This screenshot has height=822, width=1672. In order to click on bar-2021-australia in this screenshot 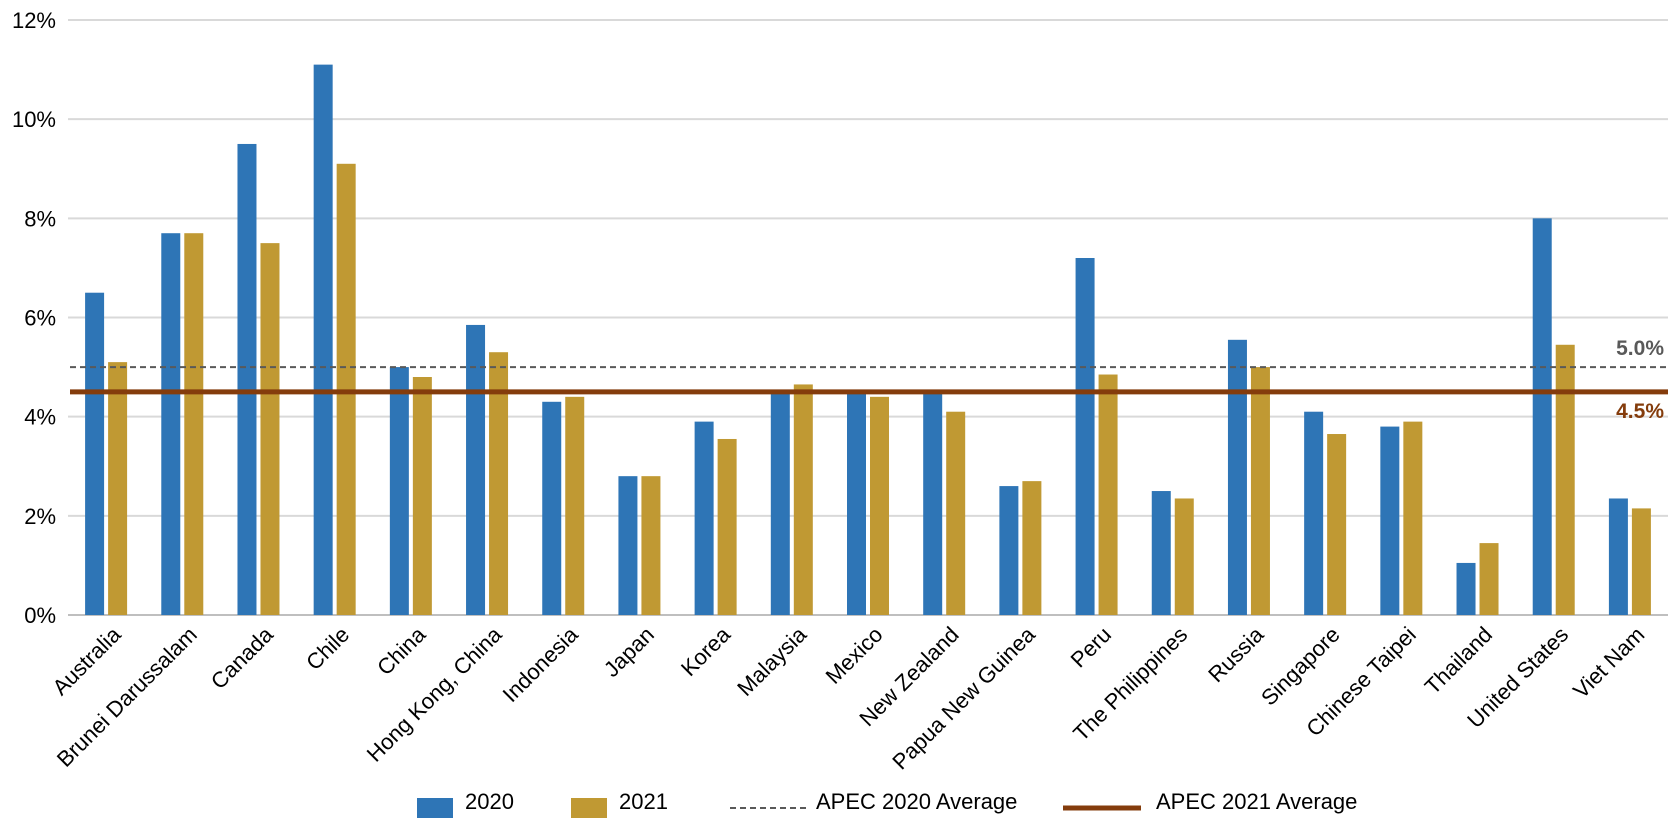, I will do `click(118, 488)`.